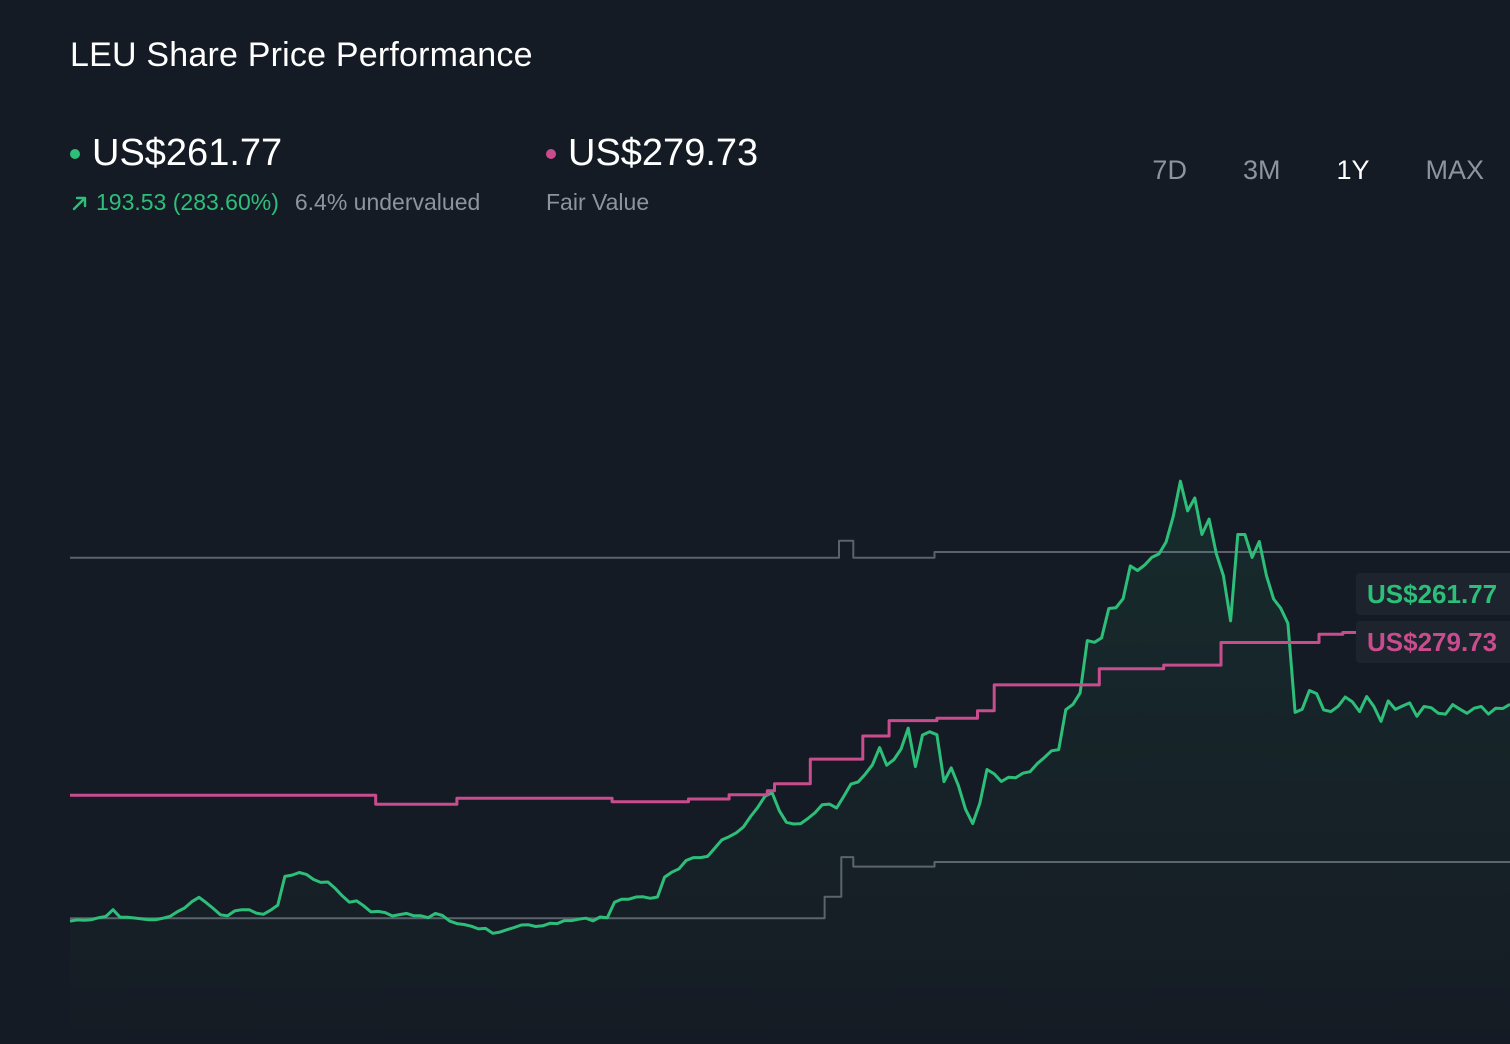 This screenshot has height=1044, width=1510. I want to click on current-price-dot, so click(75, 153).